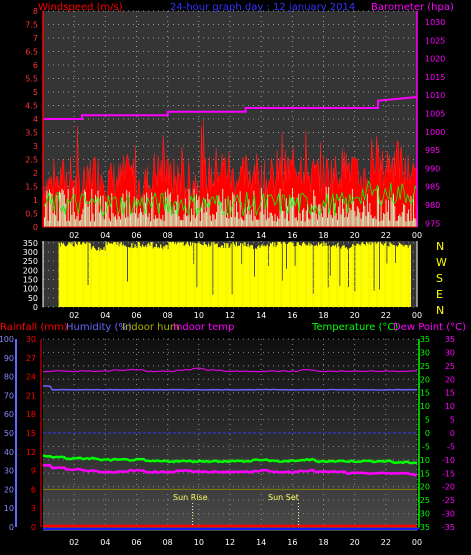  Describe the element at coordinates (151, 327) in the screenshot. I see `indoor-hum-title: Indoor hum` at that location.